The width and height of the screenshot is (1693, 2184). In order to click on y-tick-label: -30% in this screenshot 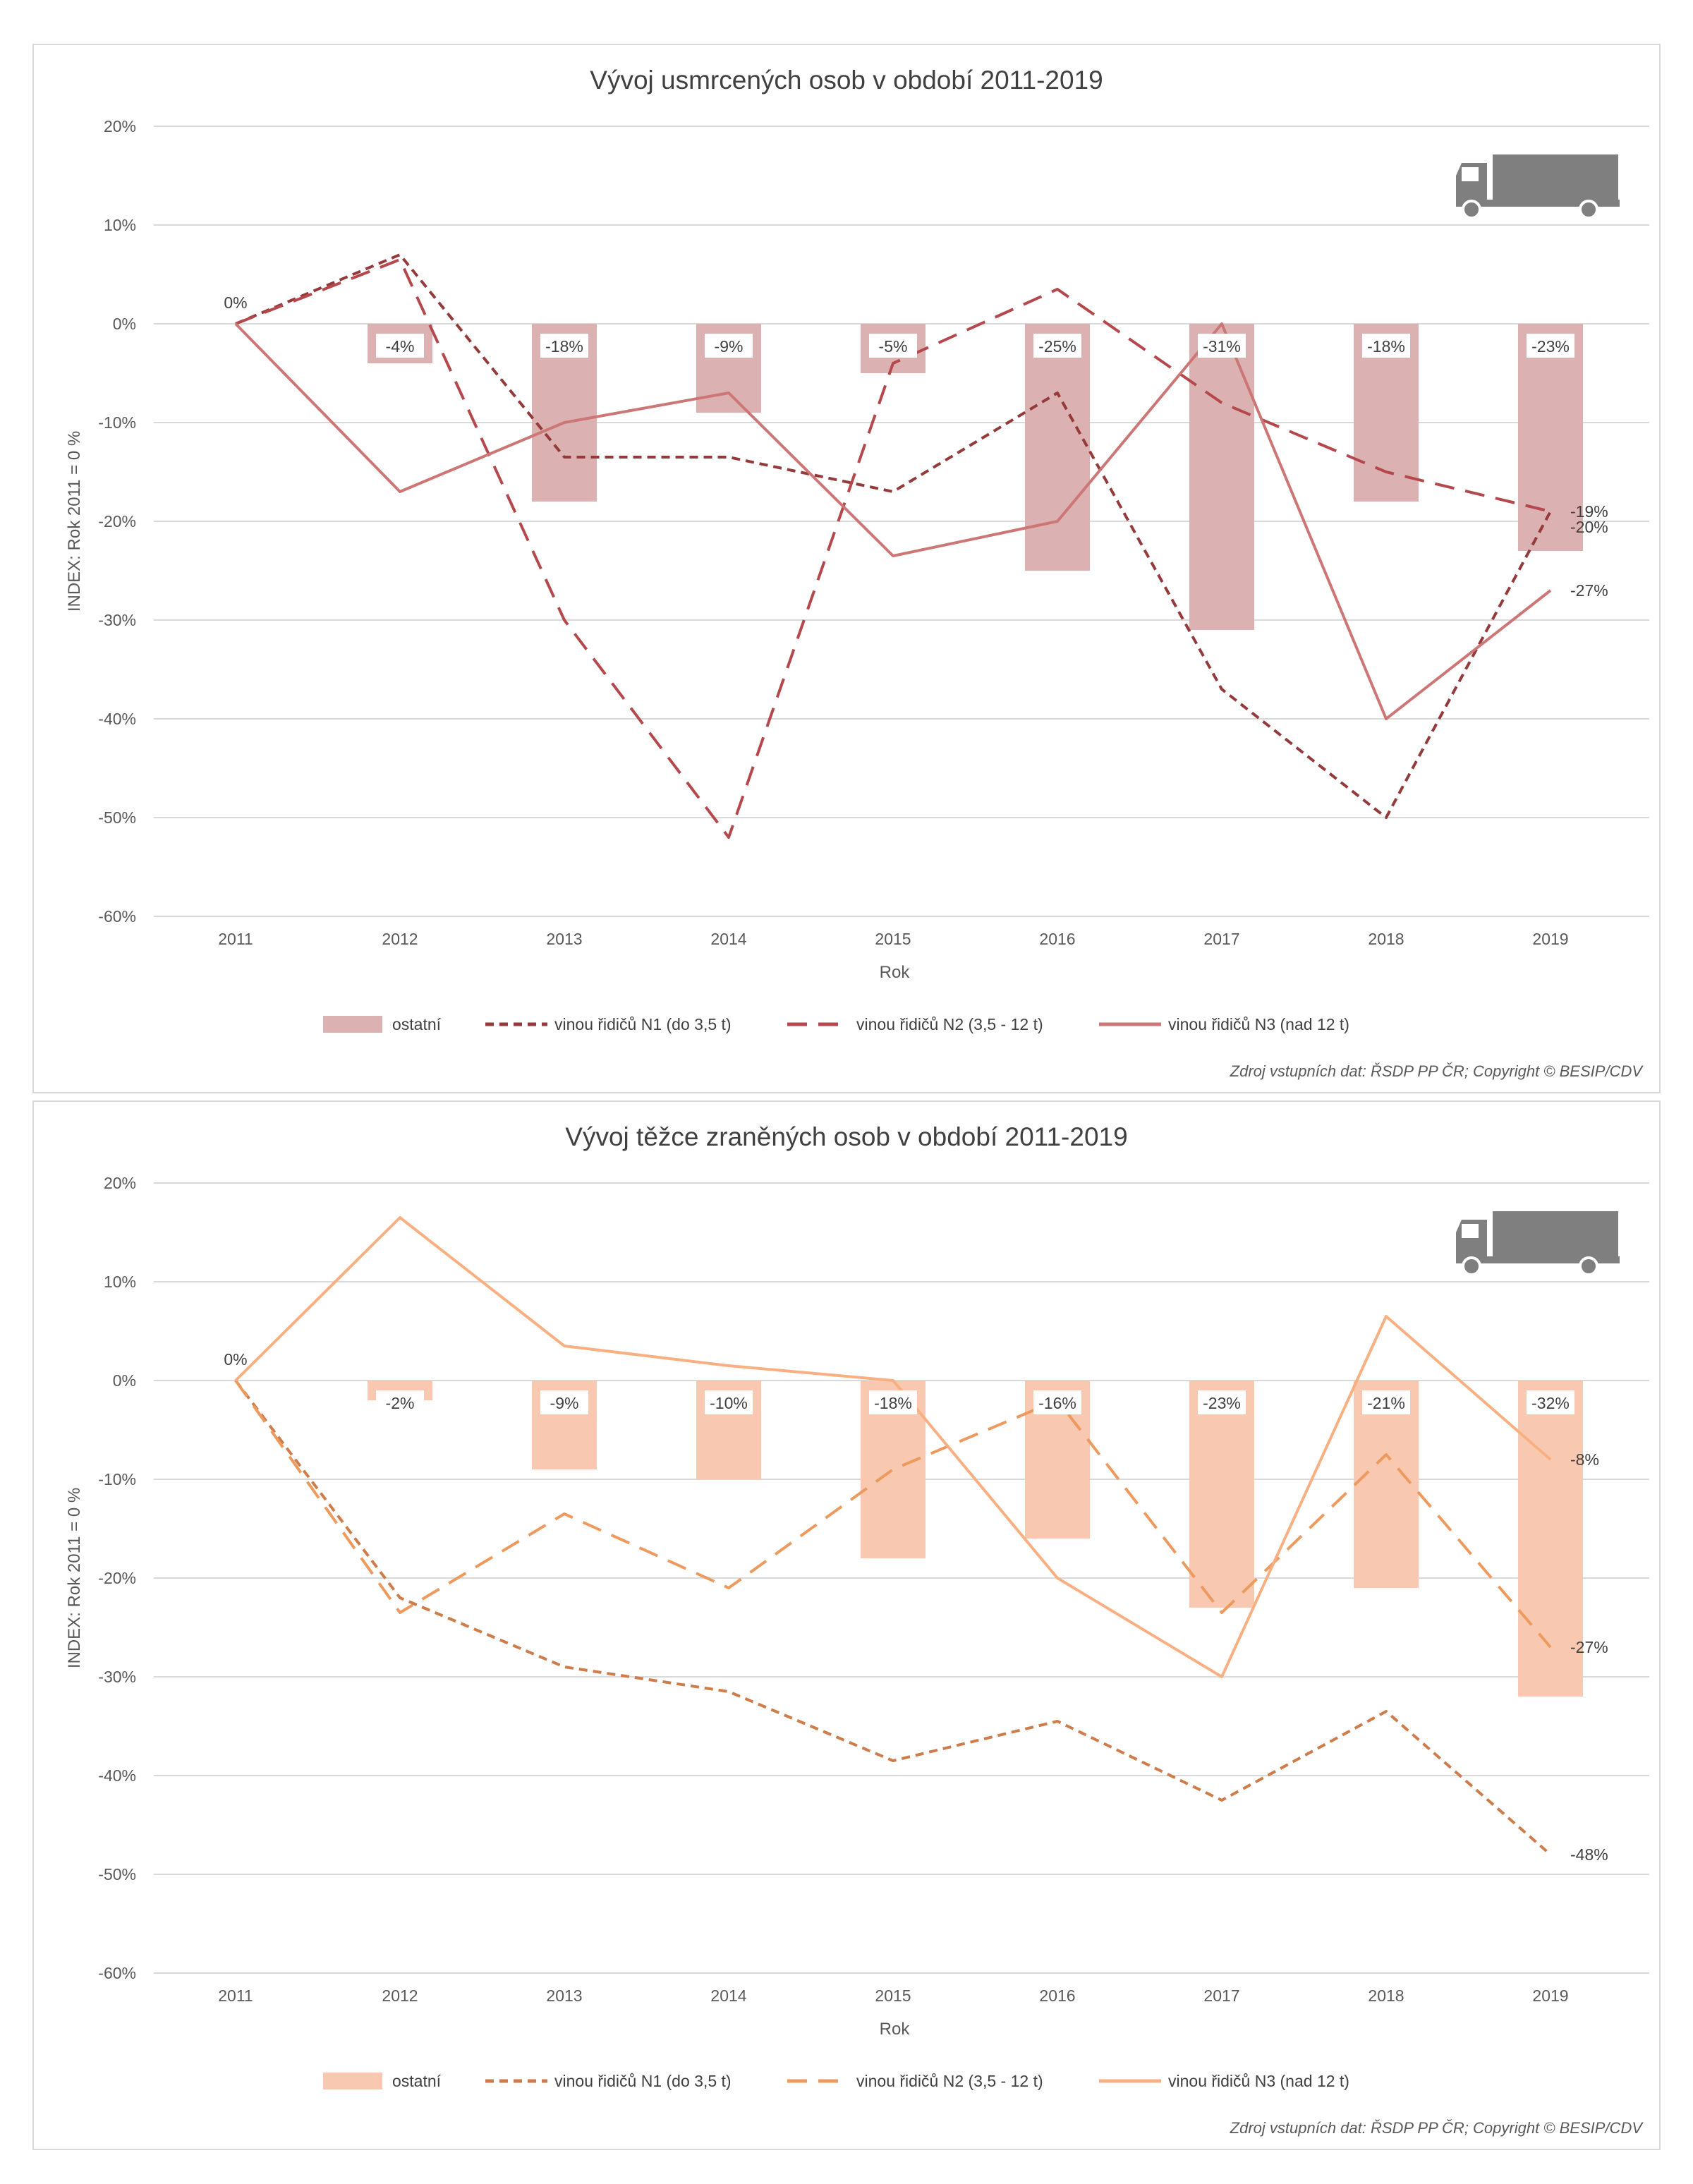, I will do `click(117, 620)`.